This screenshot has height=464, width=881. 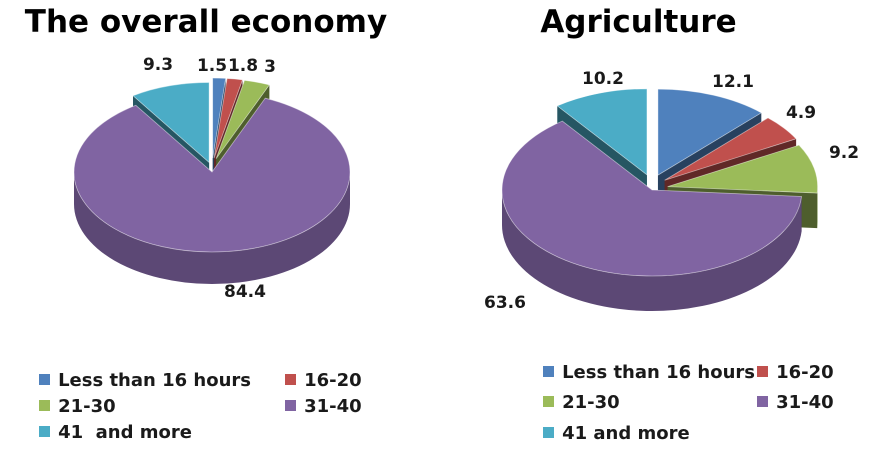 What do you see at coordinates (844, 153) in the screenshot?
I see `data-label-21-30: 9.2` at bounding box center [844, 153].